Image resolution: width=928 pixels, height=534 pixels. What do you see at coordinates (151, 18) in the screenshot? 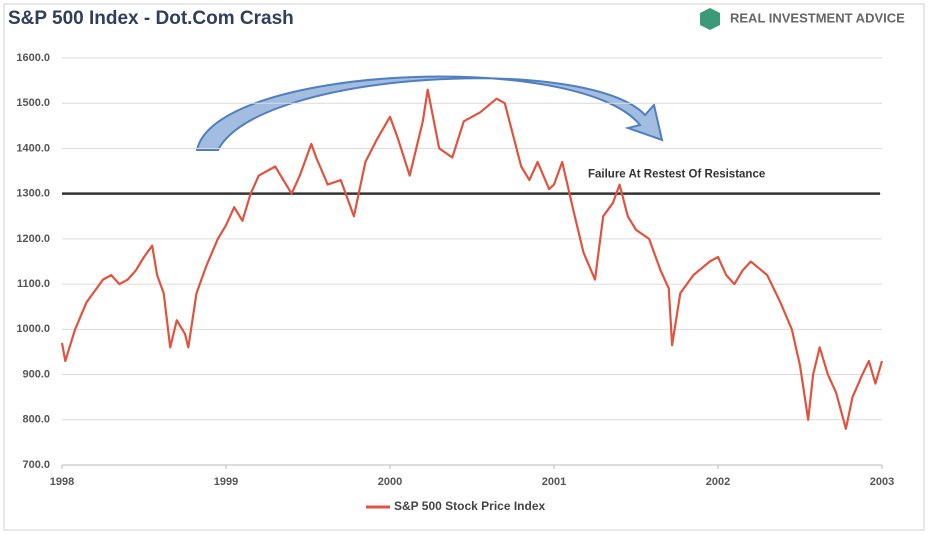
I see `chart-title: S&P 500 Index - Dot.Com Crash` at bounding box center [151, 18].